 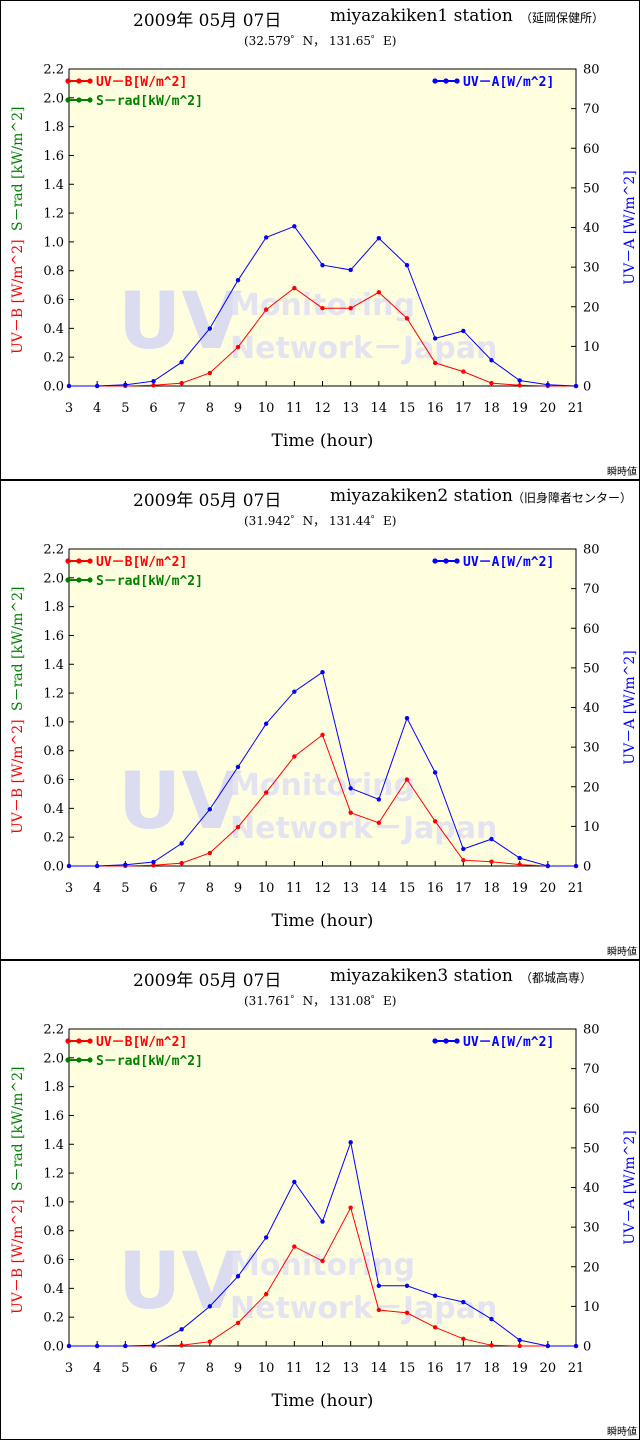 What do you see at coordinates (53, 271) in the screenshot?
I see `left-tick-label: 0.8` at bounding box center [53, 271].